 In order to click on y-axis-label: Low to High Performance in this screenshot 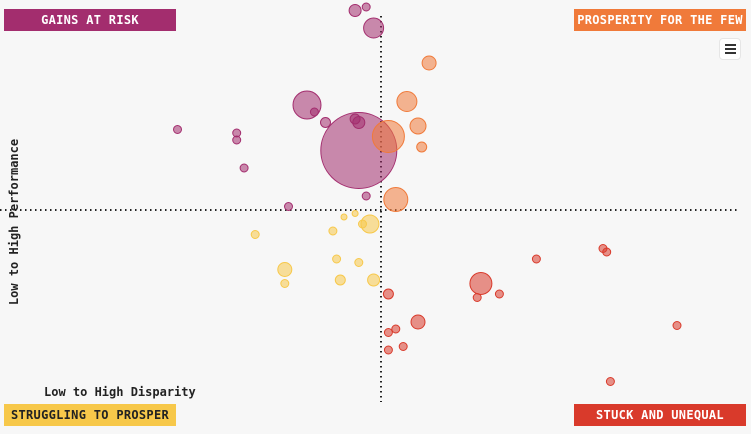, I will do `click(14, 222)`.